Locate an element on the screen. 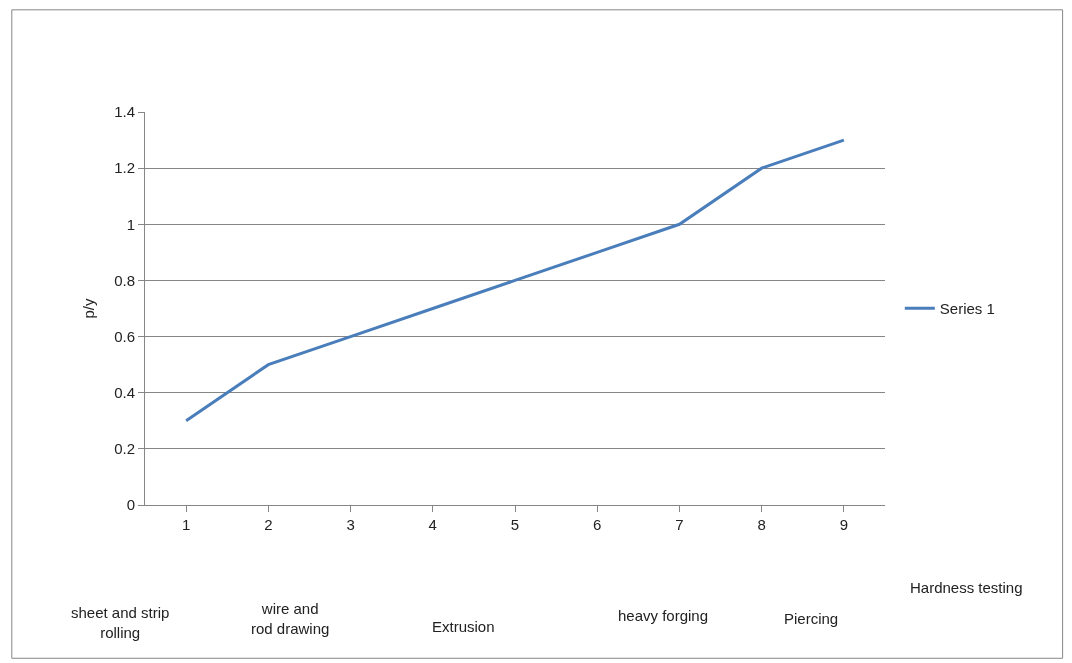 This screenshot has width=1072, height=663. x-tick-label: 1 is located at coordinates (186, 524).